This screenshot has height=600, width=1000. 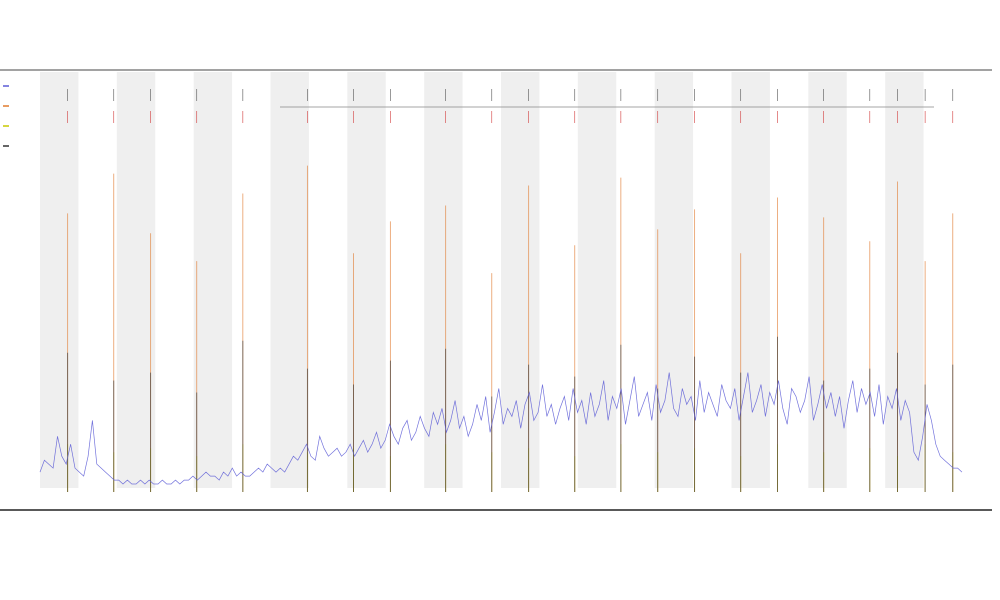 I want to click on chart-legend, so click(x=6, y=116).